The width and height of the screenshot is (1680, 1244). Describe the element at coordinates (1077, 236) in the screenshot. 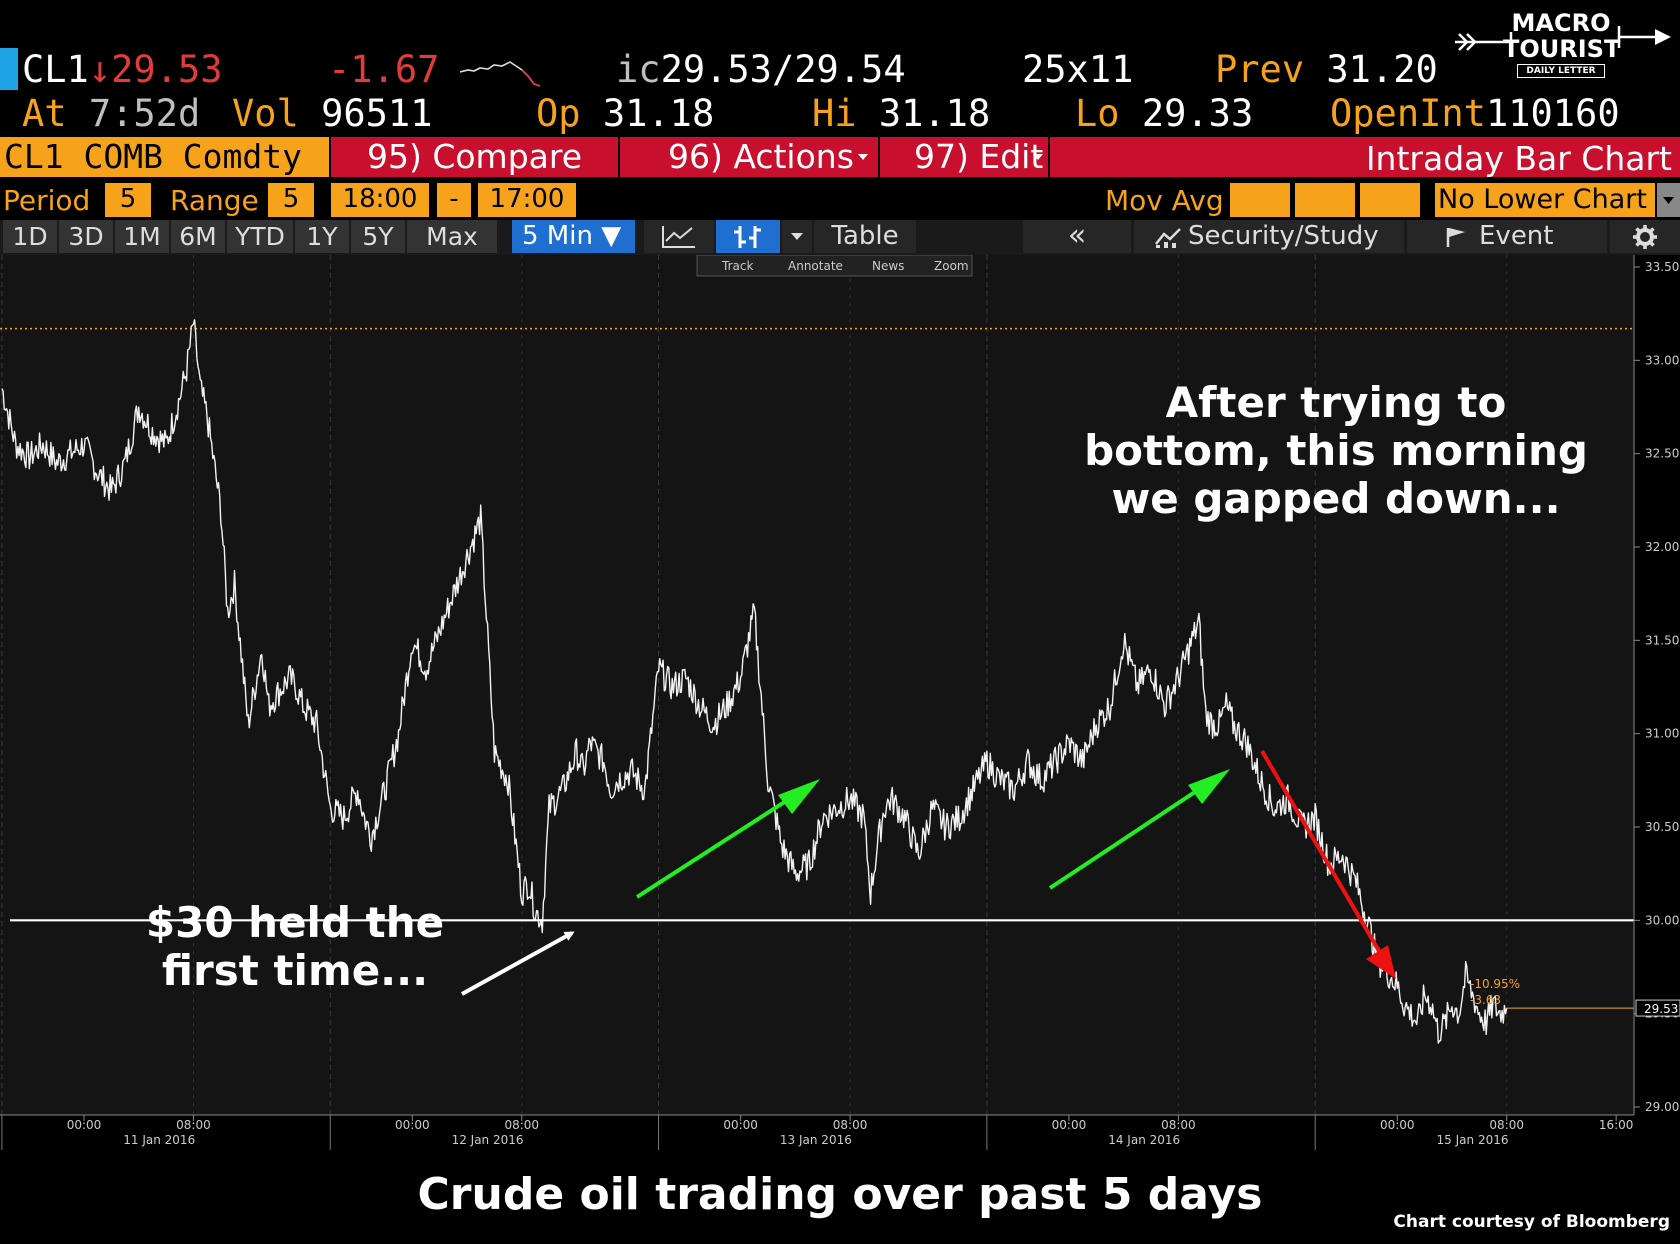

I see `collapse-button: «` at that location.